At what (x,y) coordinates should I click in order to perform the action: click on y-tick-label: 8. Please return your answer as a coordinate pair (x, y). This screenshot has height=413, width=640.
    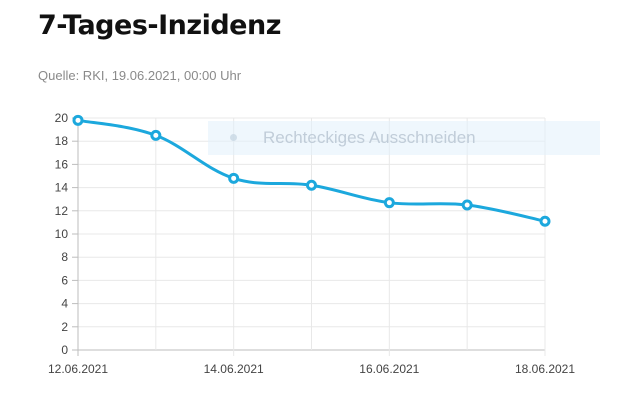
    Looking at the image, I should click on (64, 257).